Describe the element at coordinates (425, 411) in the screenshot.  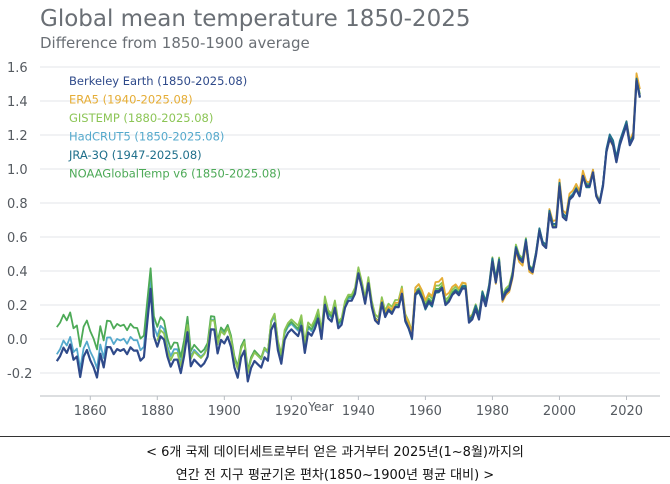
I see `x-tick-label: 1960` at that location.